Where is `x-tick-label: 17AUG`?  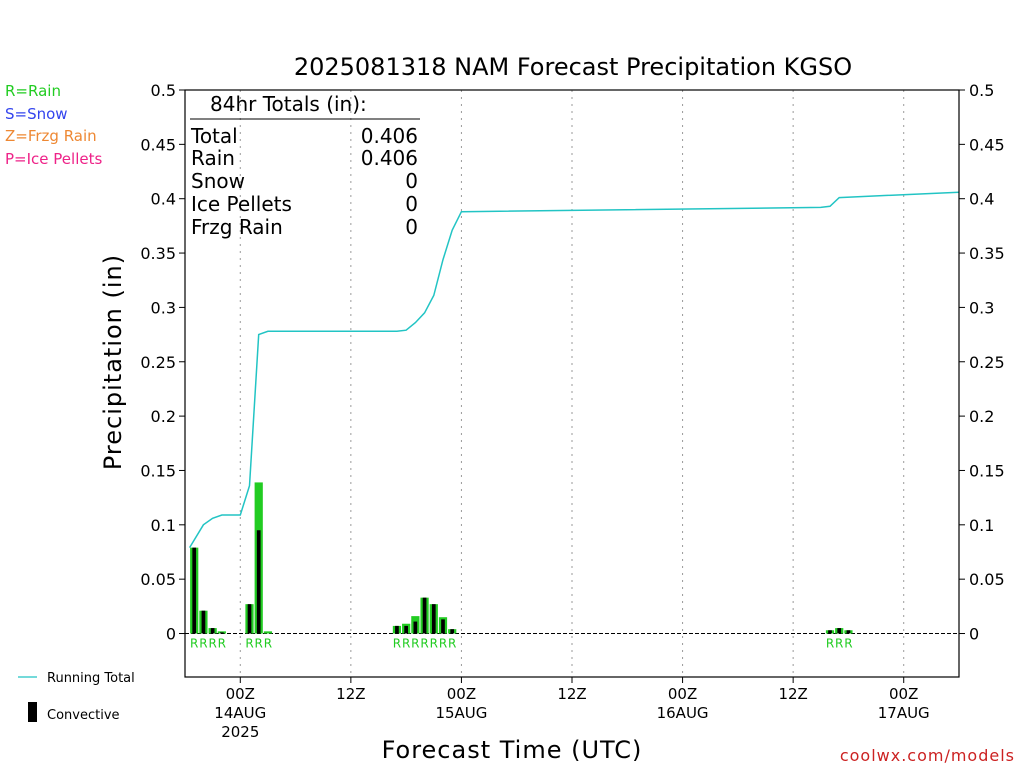 x-tick-label: 17AUG is located at coordinates (904, 713).